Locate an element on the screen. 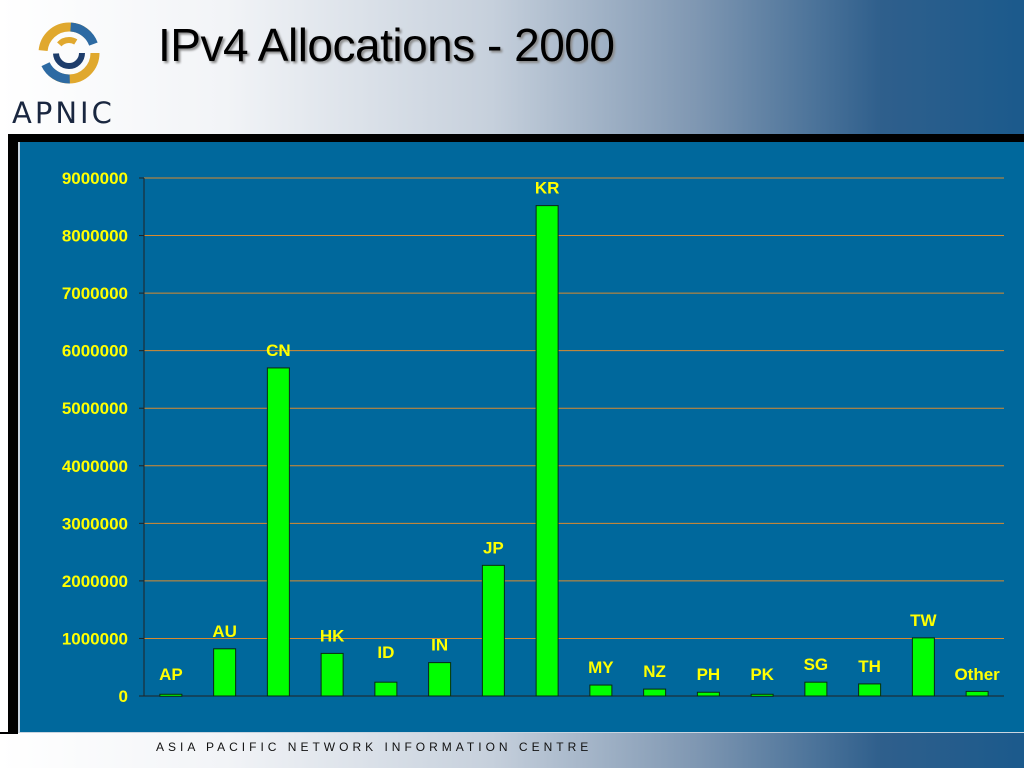 The height and width of the screenshot is (768, 1024). bar-label-my: MY is located at coordinates (601, 667).